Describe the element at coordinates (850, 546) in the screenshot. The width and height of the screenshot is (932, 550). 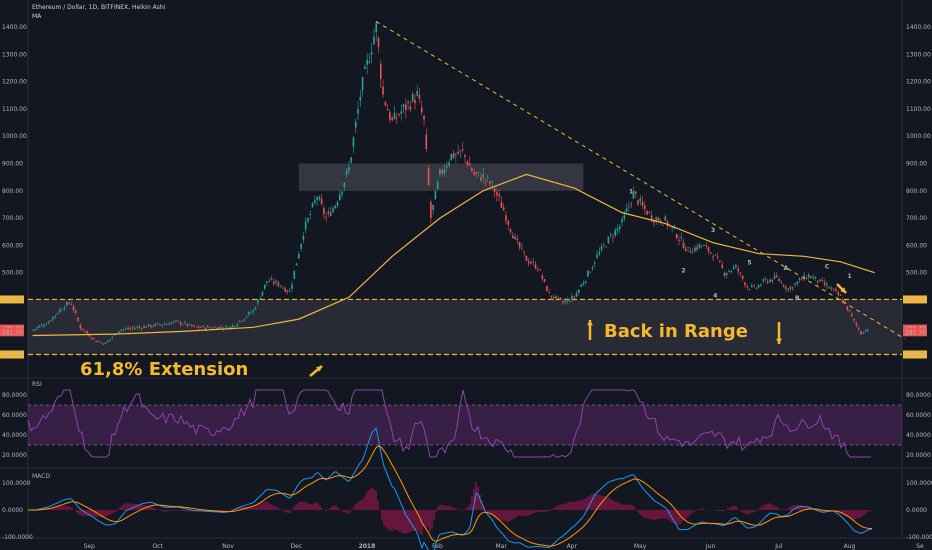
I see `x-tick-label: Aug` at that location.